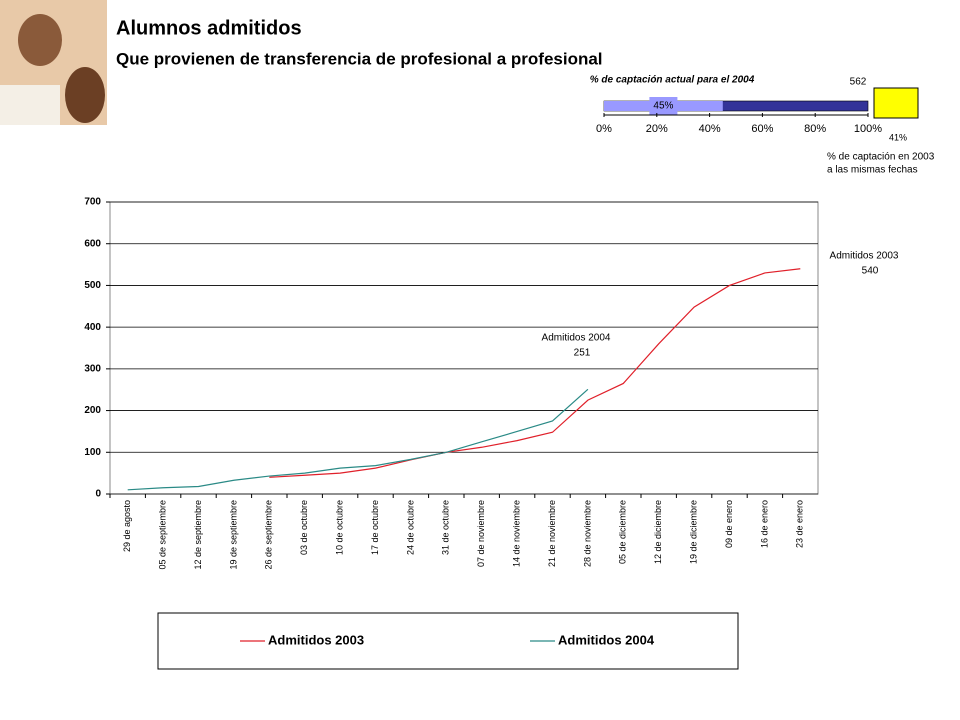  Describe the element at coordinates (896, 103) in the screenshot. I see `comparison-box` at that location.